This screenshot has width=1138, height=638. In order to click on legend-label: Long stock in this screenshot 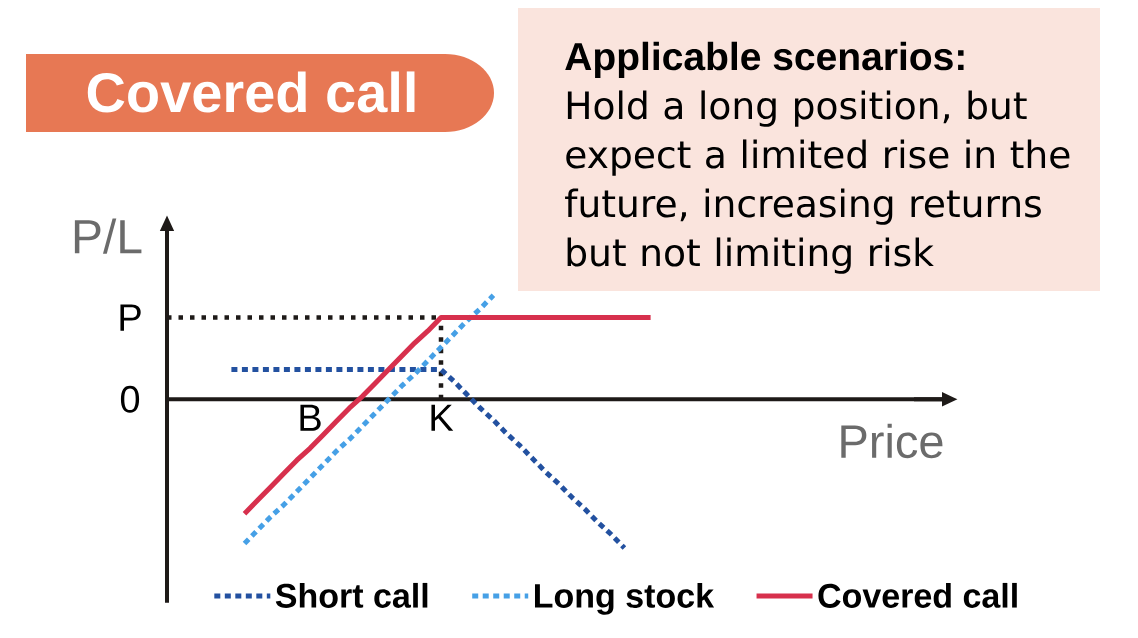, I will do `click(624, 598)`.